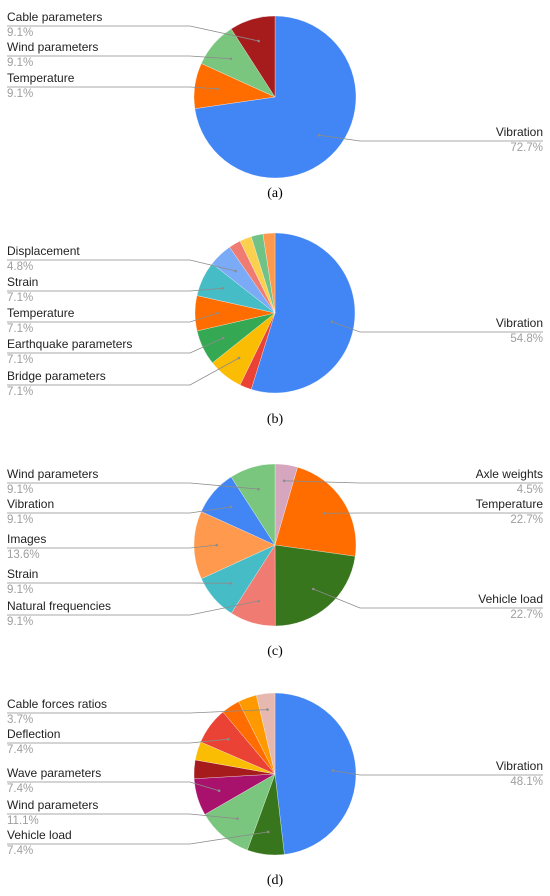 This screenshot has width=550, height=896. I want to click on slice-percent-cable-forces-ratios: 3.7%, so click(20, 720).